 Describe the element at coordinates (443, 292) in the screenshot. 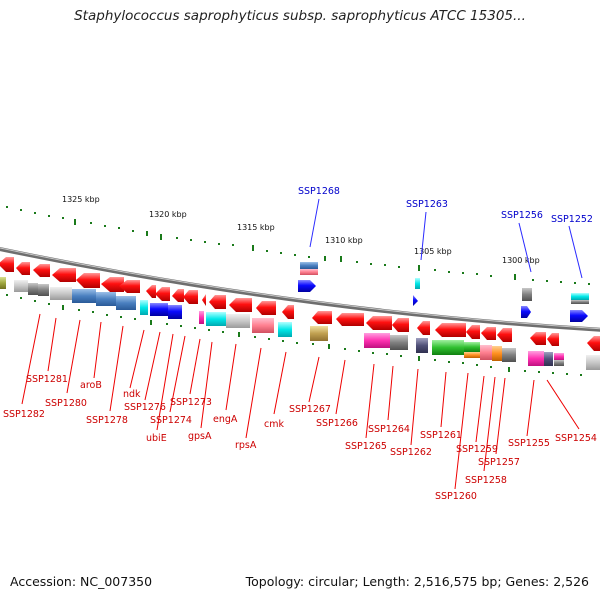

I see `forward-strand-features` at that location.